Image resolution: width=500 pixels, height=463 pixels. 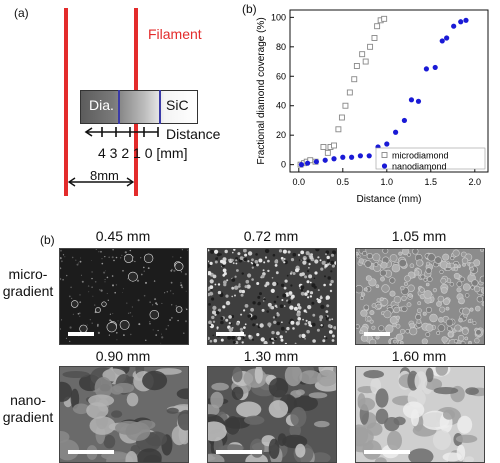 I want to click on y-tick-label: 60, so click(x=281, y=76).